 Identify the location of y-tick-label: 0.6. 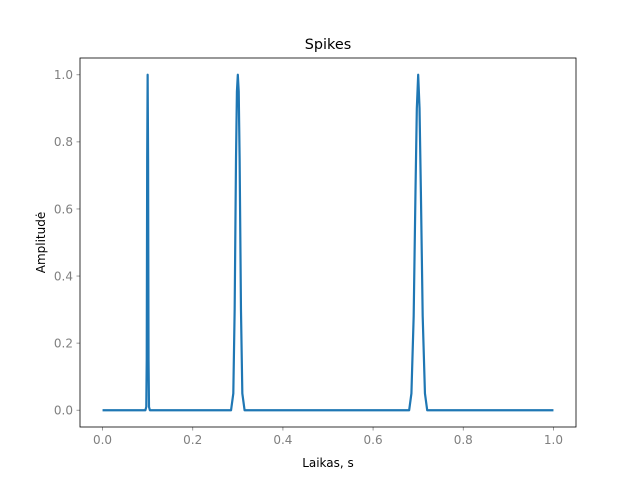
(63, 209).